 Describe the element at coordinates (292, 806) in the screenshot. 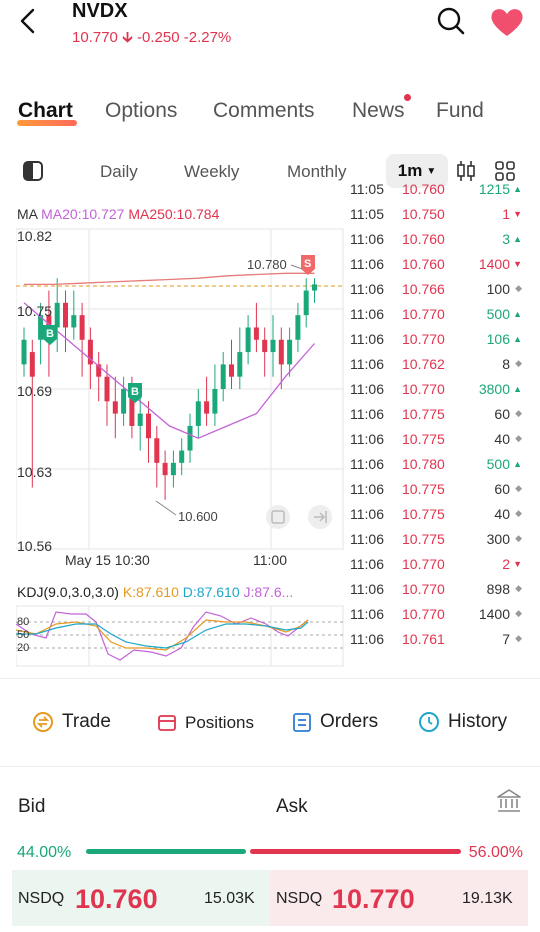

I see `ask-label: Ask` at that location.